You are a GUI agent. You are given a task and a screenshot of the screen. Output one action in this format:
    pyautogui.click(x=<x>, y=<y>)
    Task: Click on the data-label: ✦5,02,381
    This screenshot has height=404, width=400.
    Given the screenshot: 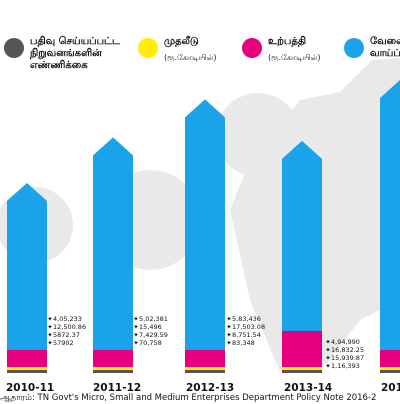 What is the action you would take?
    pyautogui.click(x=150, y=319)
    